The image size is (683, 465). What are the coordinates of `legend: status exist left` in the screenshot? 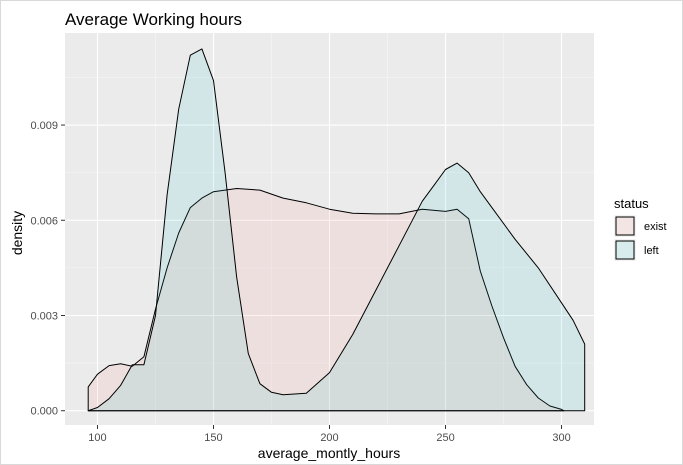 It's located at (640, 228).